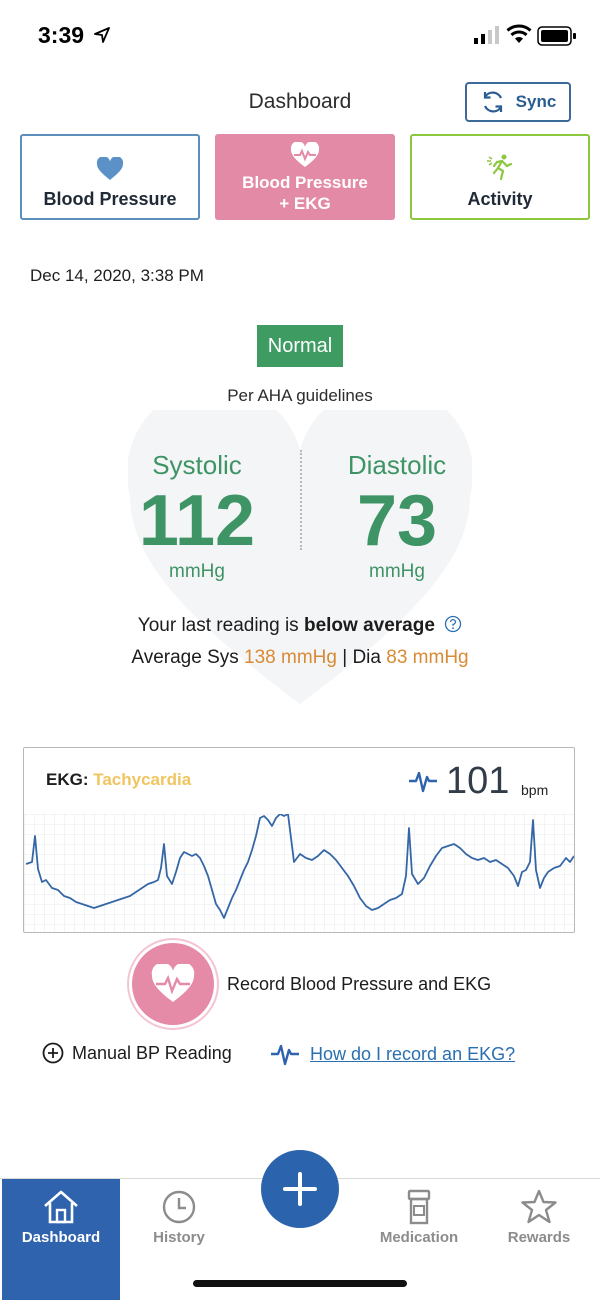 This screenshot has height=1300, width=600. What do you see at coordinates (110, 168) in the screenshot?
I see `heart-icon` at bounding box center [110, 168].